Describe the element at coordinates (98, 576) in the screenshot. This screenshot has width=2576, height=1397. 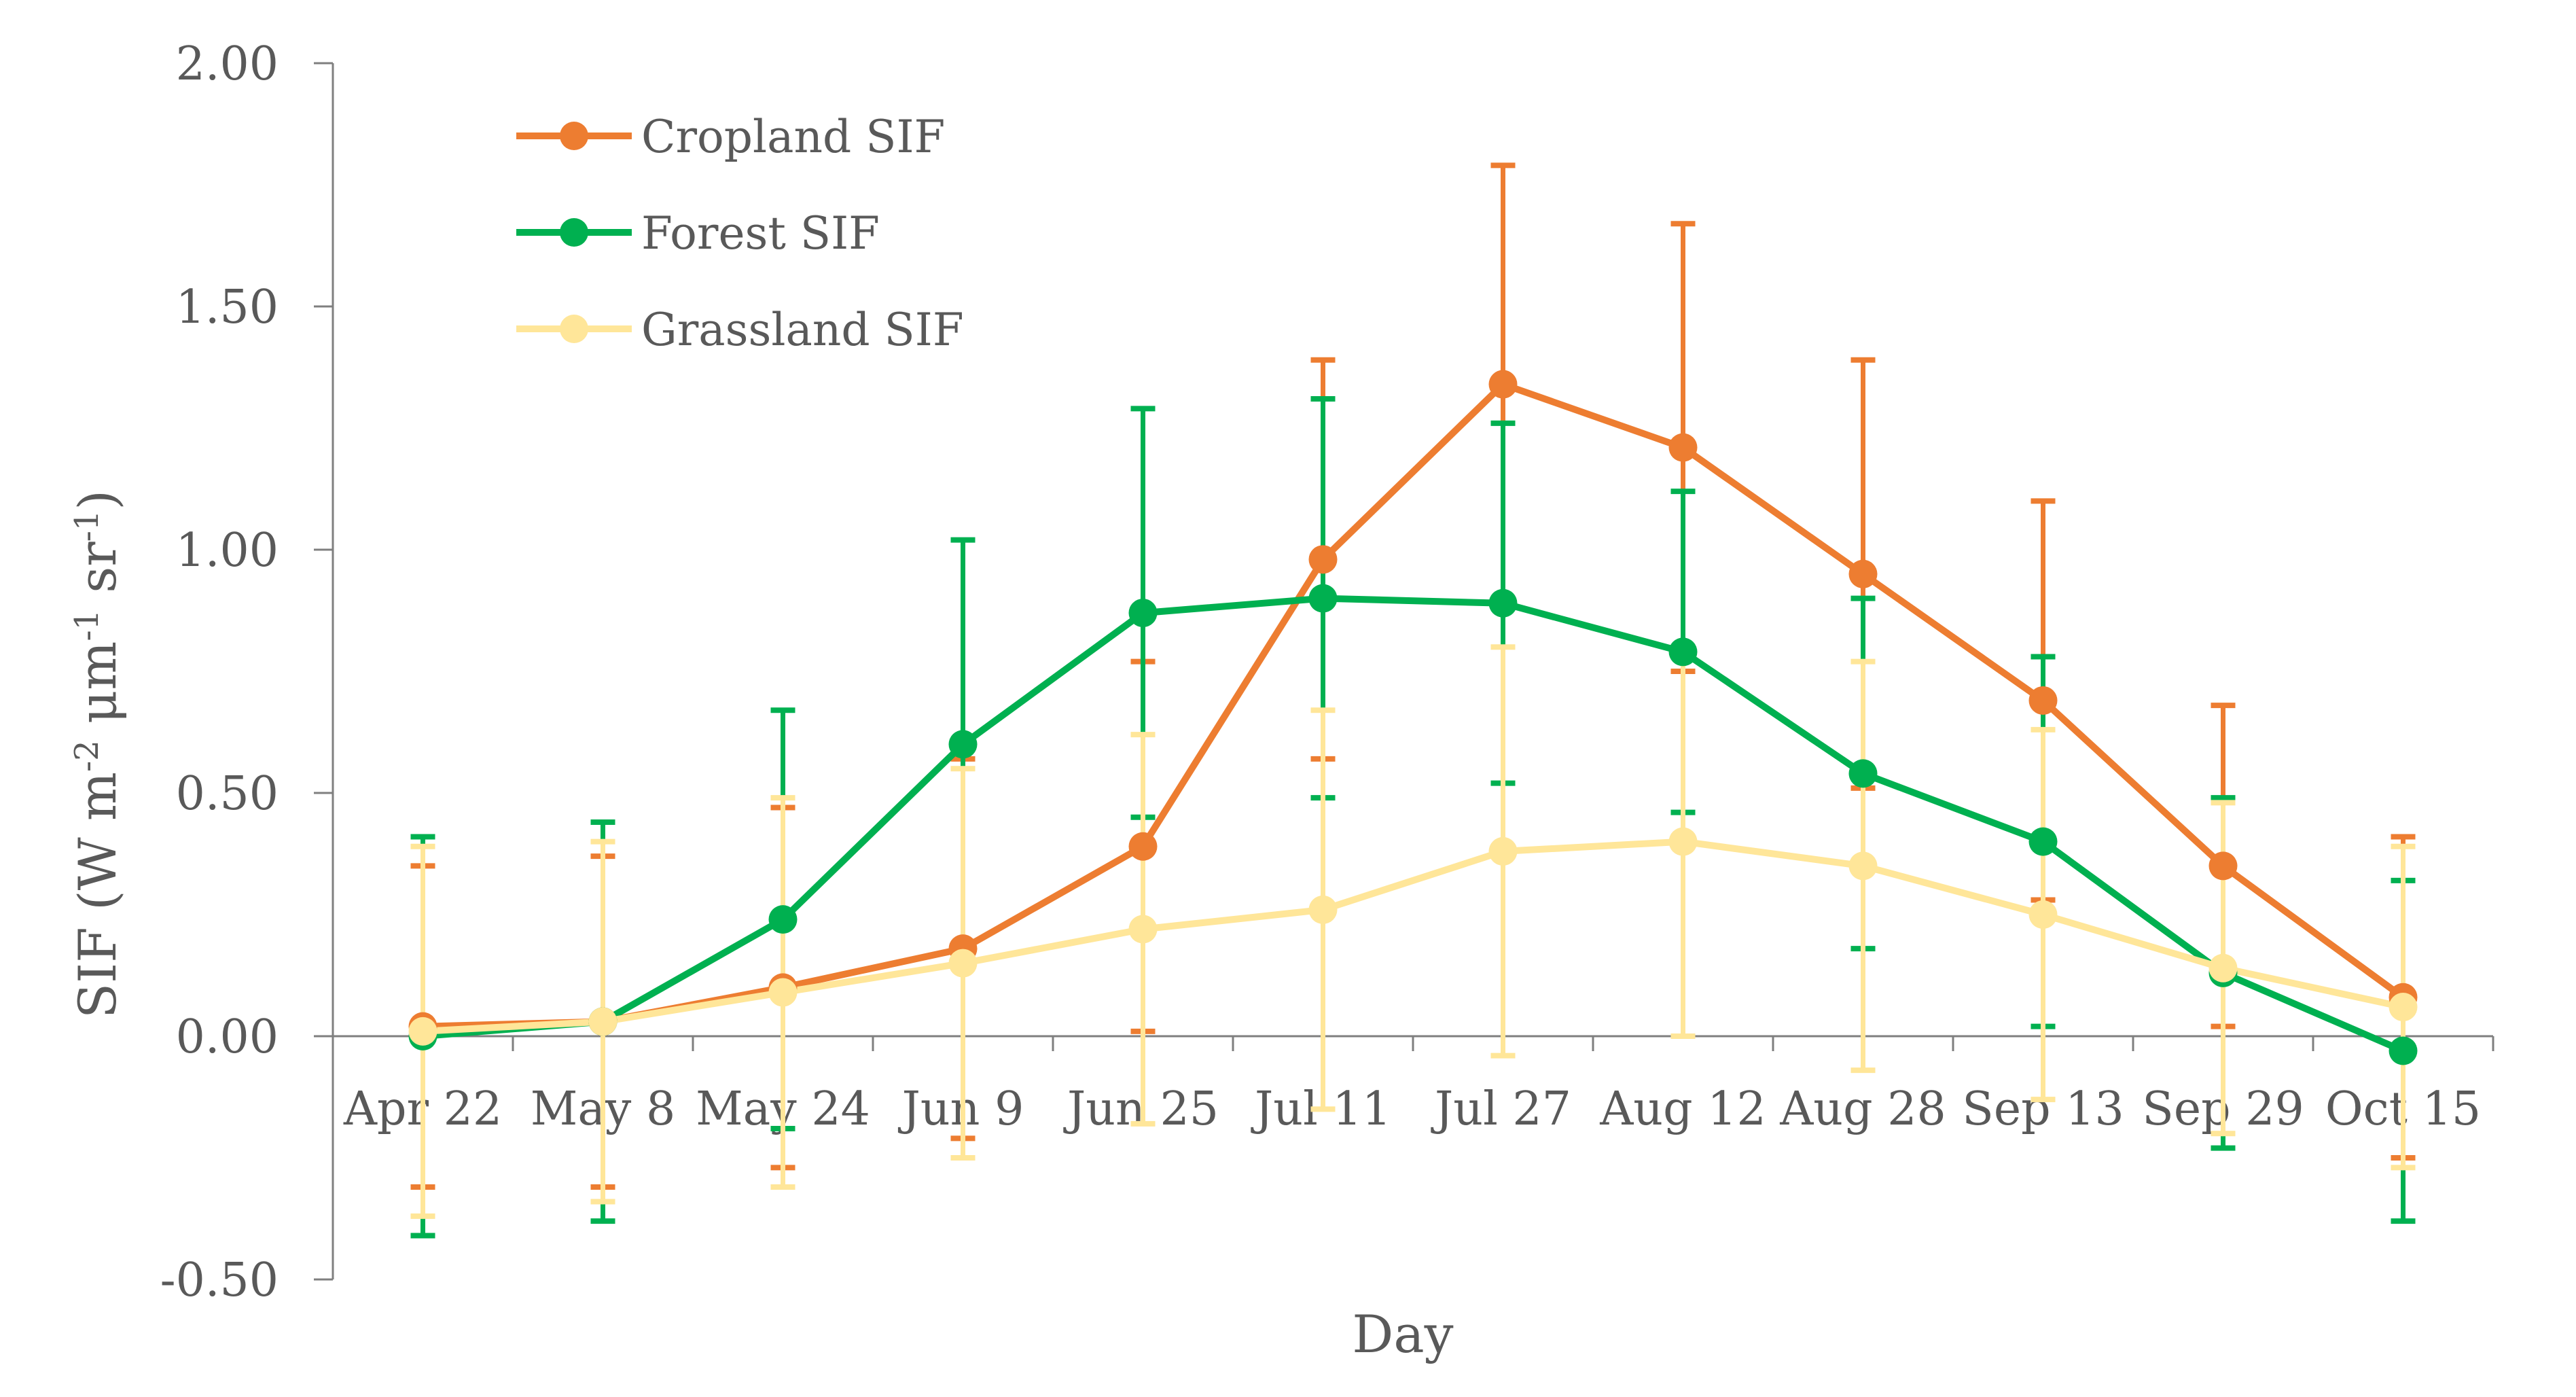
I see `y-axis-title-mid2: sr` at that location.